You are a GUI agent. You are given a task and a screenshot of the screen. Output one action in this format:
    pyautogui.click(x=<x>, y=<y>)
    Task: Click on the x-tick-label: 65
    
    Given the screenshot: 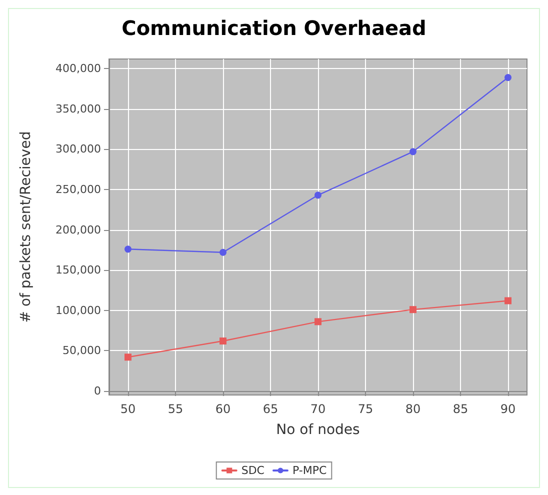 What is the action you would take?
    pyautogui.click(x=270, y=409)
    